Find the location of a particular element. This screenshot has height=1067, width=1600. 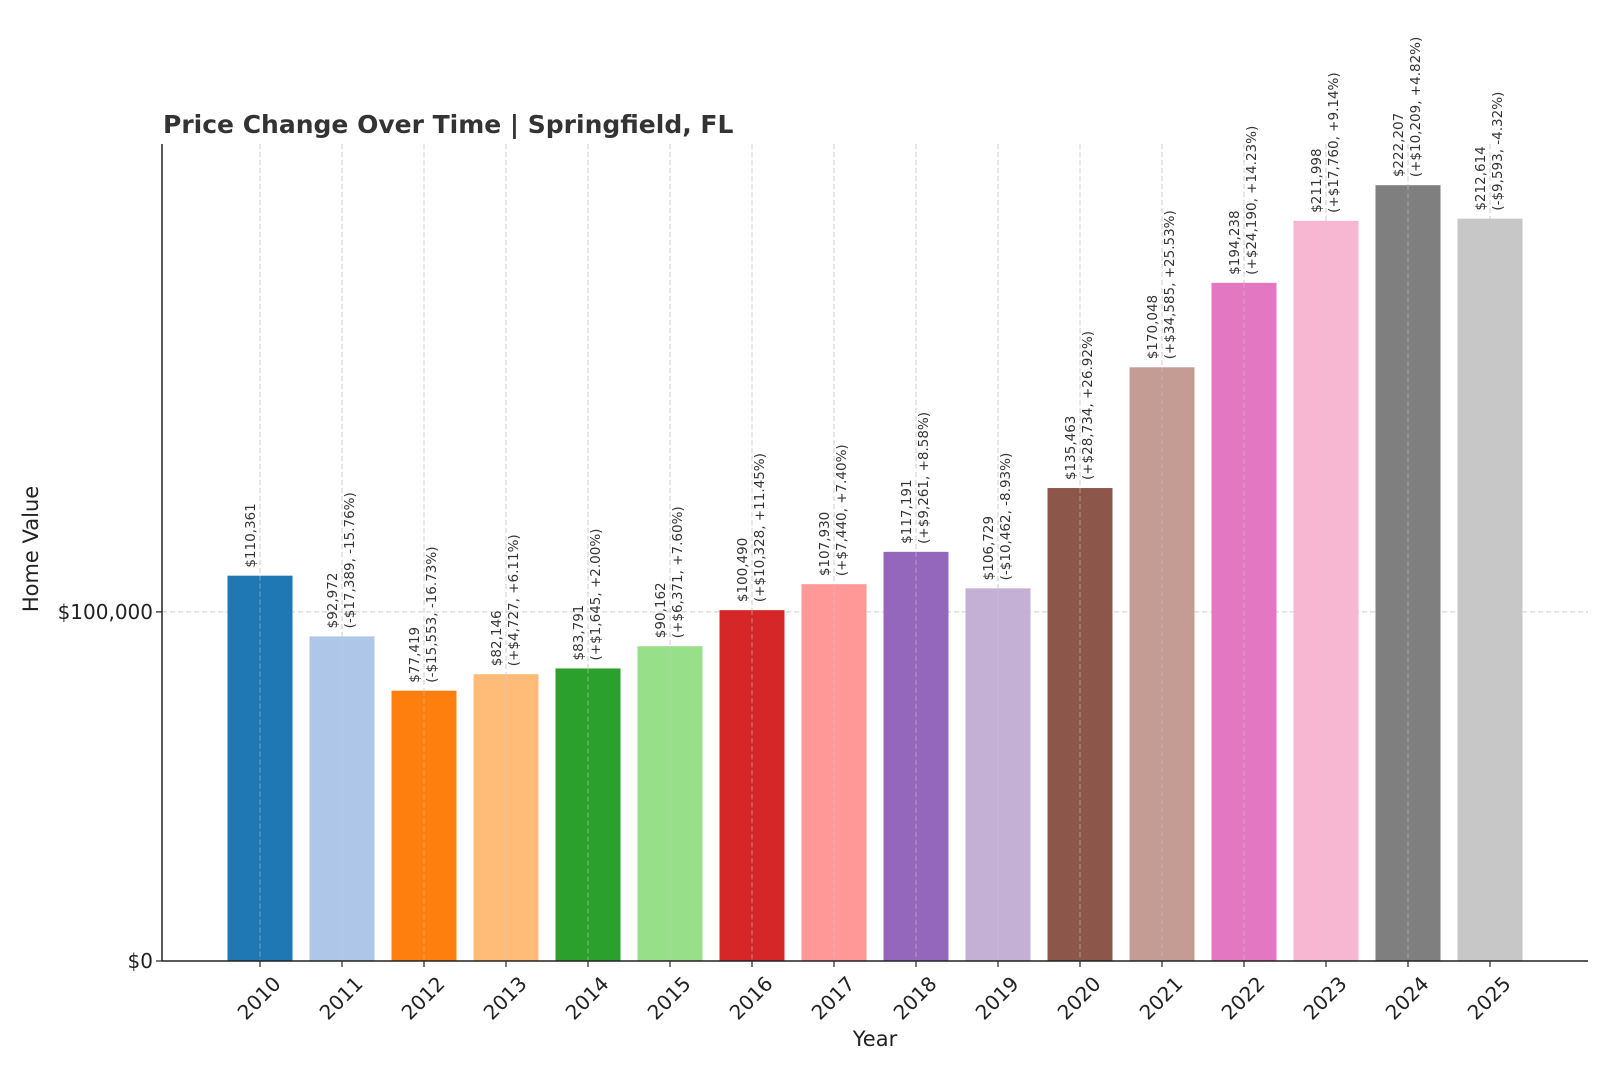

bar-change-label: (+$17,760, +9.14%) is located at coordinates (1334, 142).